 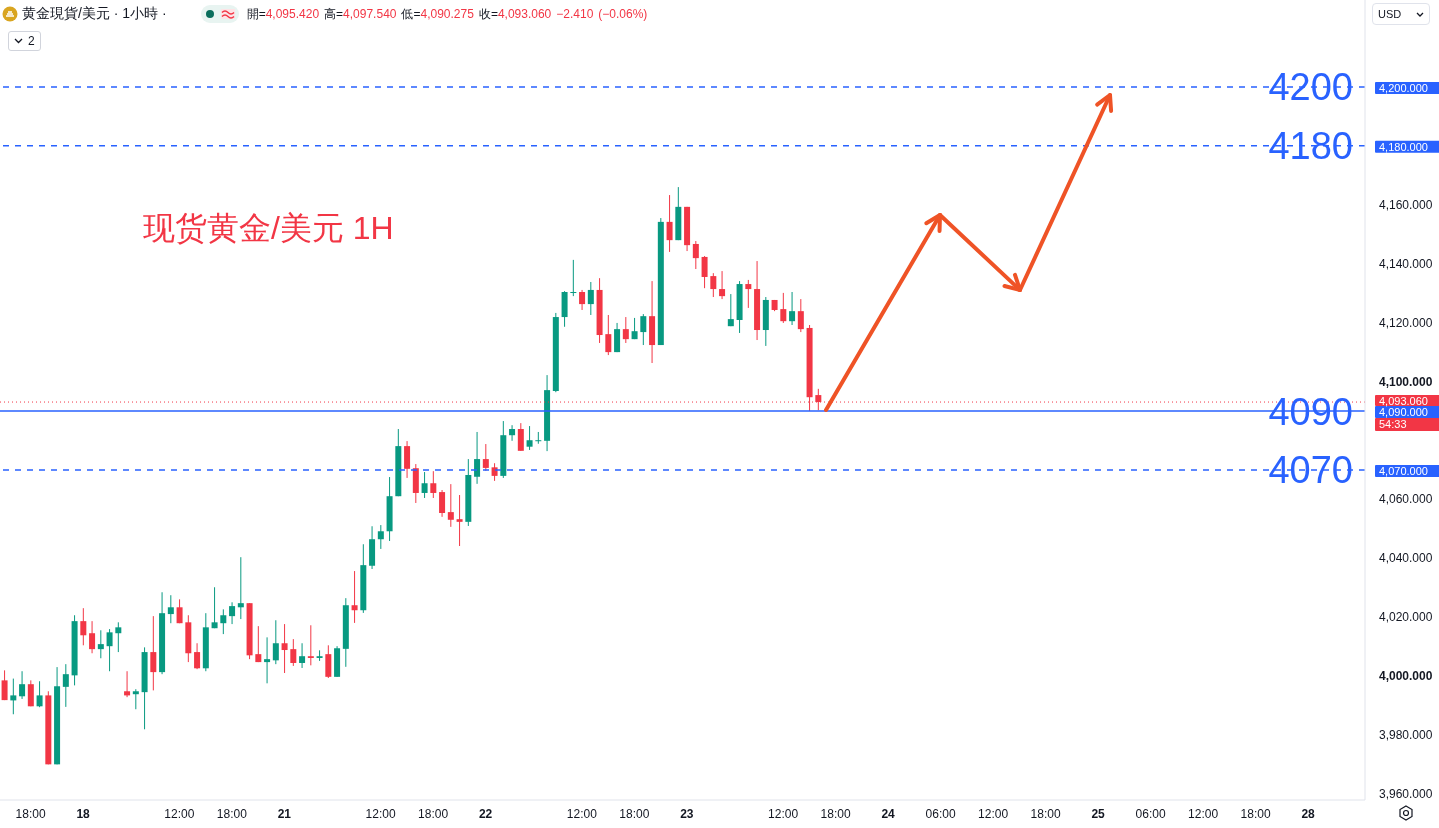 What do you see at coordinates (1393, 424) in the screenshot?
I see `text: 54:33` at bounding box center [1393, 424].